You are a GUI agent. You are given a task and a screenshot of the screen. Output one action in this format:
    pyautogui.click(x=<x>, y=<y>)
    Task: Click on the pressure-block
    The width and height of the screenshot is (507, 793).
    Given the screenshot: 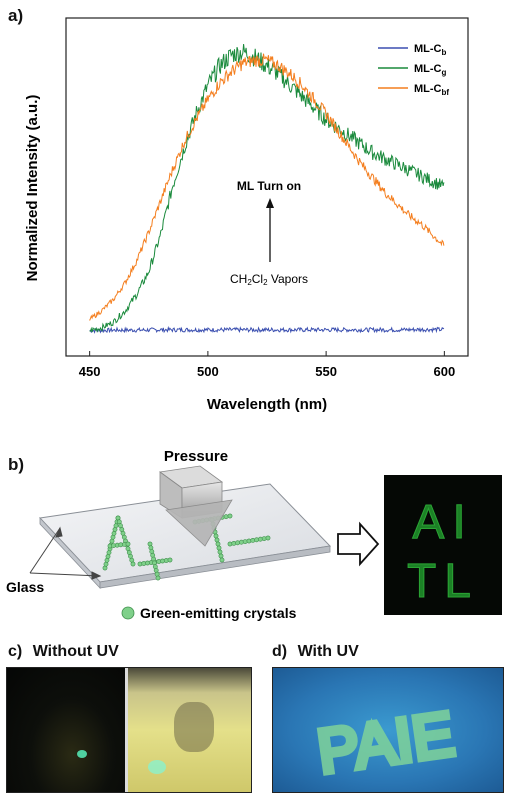 What is the action you would take?
    pyautogui.click(x=195, y=506)
    